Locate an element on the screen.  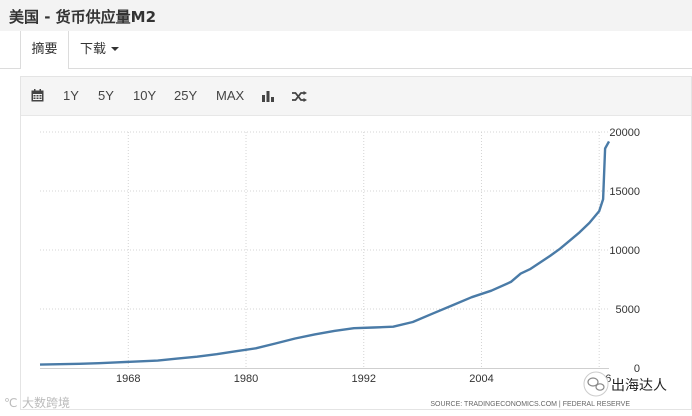
calendar-icon is located at coordinates (37, 97).